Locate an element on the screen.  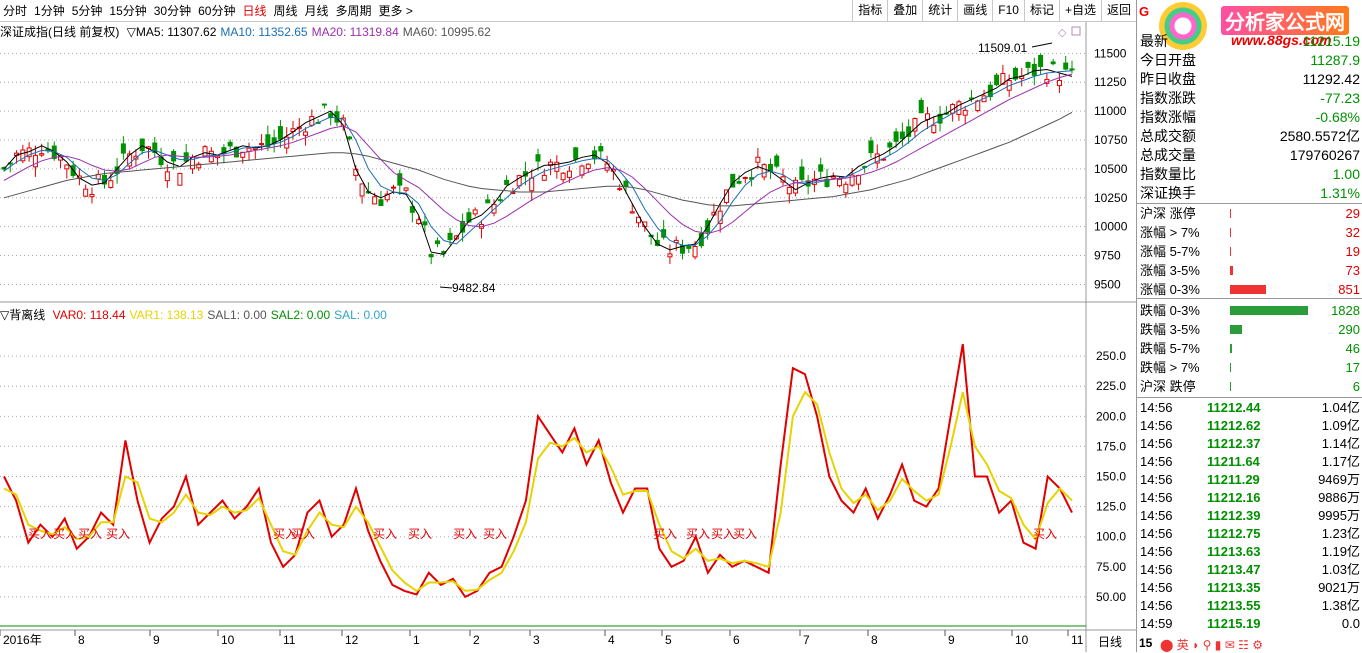
period-tab: 更多 > is located at coordinates (395, 11).